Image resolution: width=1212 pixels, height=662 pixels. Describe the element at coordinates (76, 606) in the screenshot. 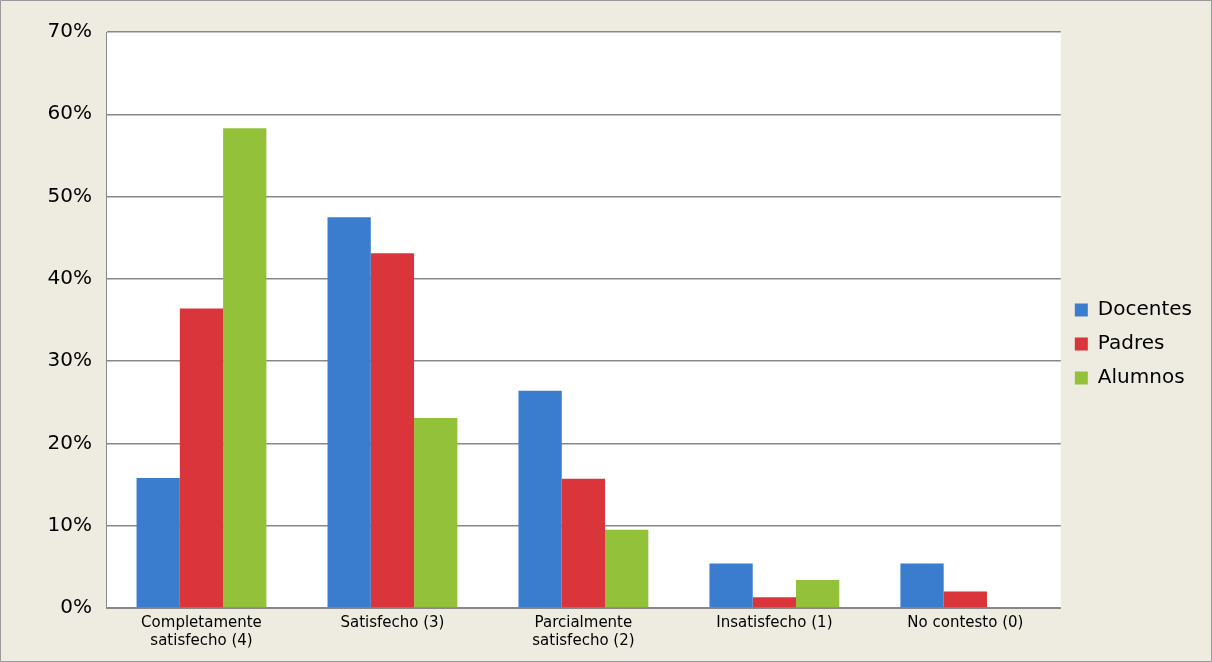

I see `y-tick-label: 0%` at that location.